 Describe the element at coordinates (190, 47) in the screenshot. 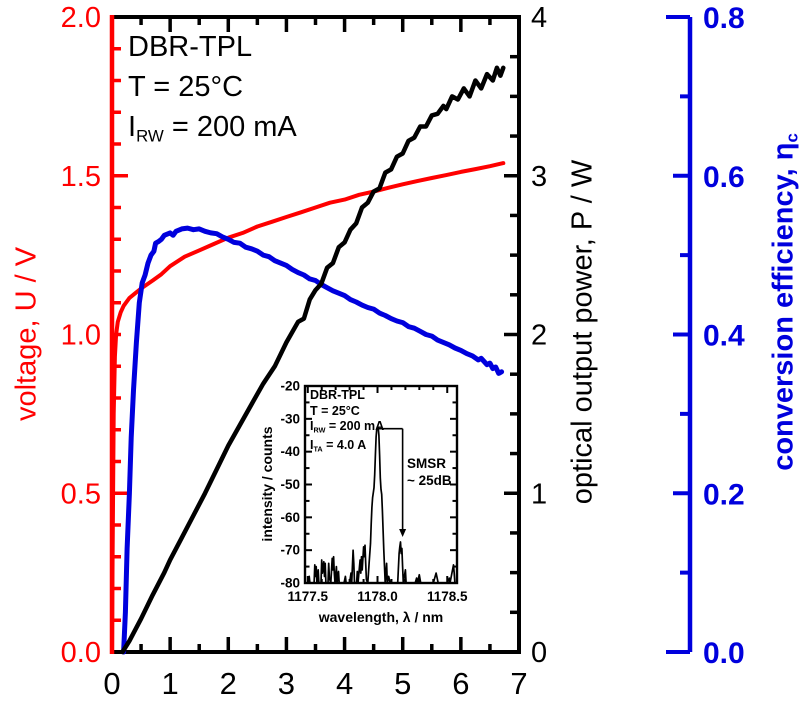

I see `device-label: DBR-TPL` at that location.